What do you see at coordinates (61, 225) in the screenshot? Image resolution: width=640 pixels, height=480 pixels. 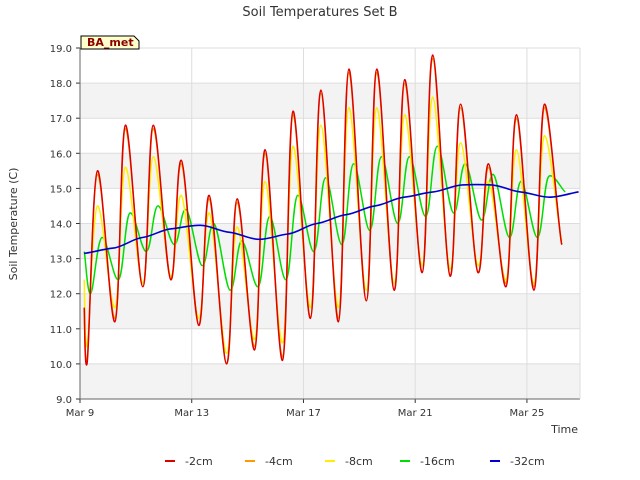 I see `y-tick-label: 14.0` at bounding box center [61, 225].